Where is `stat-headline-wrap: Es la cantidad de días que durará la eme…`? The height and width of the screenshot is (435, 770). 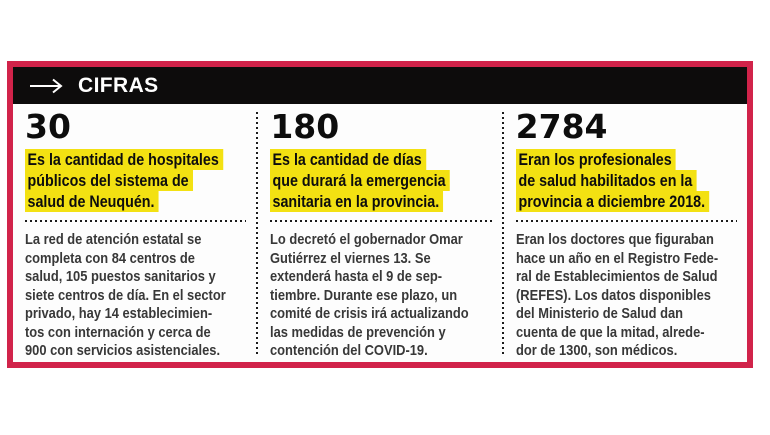
stat-headline-wrap: Es la cantidad de días que durará la eme… is located at coordinates (381, 180).